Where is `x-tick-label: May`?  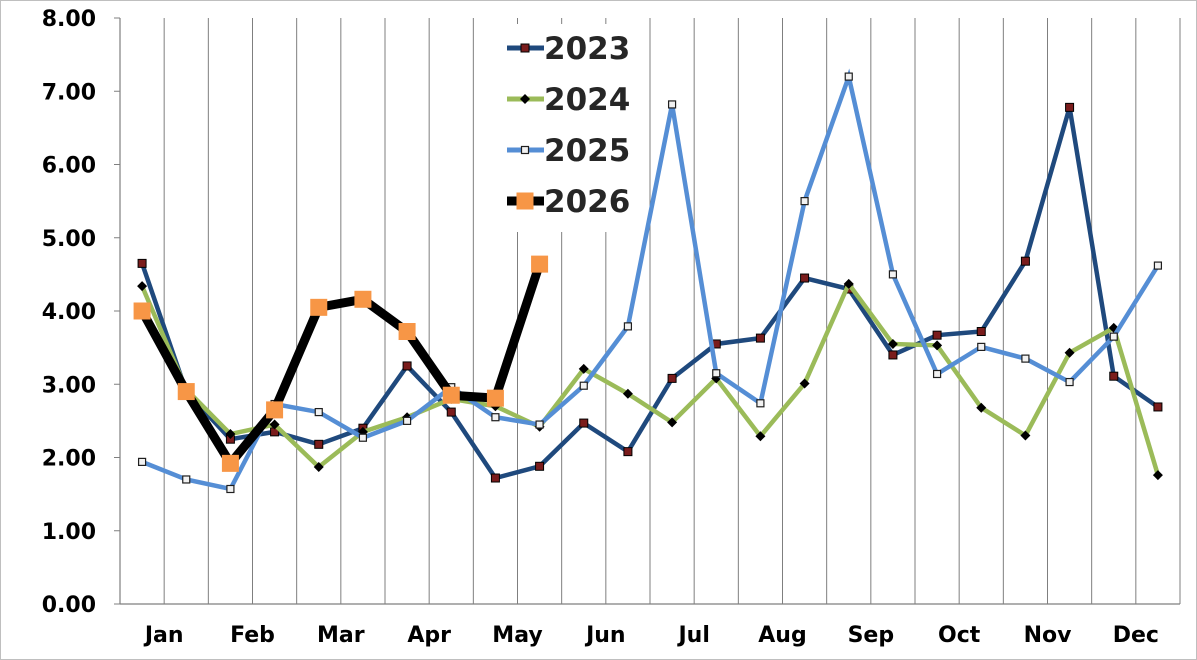 x-tick-label: May is located at coordinates (517, 635).